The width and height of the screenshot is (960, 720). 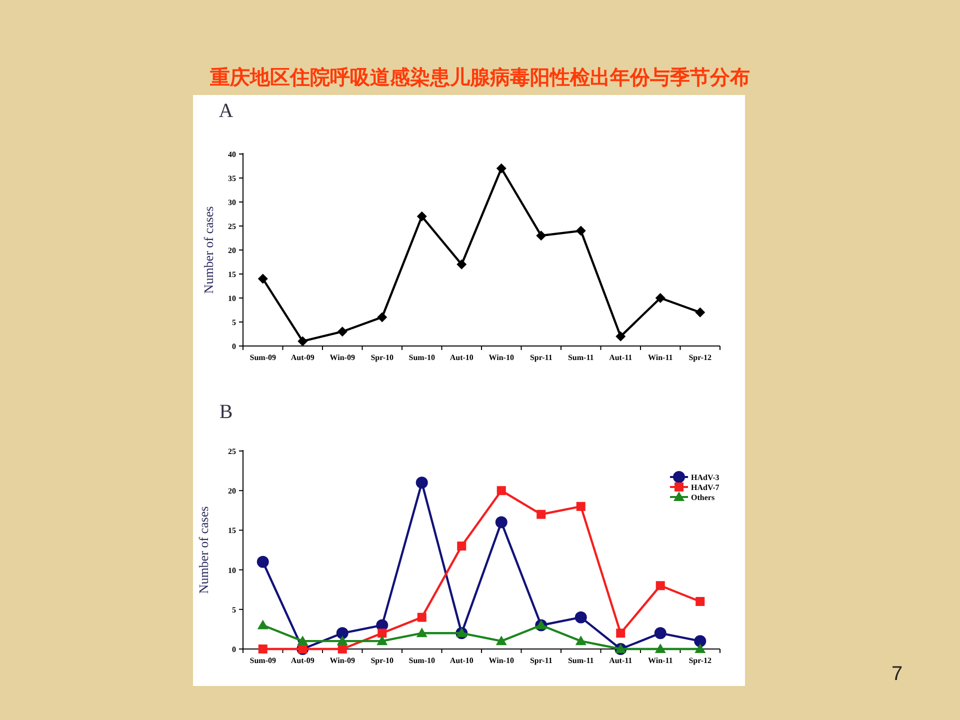 What do you see at coordinates (226, 111) in the screenshot?
I see `chart-subtitle: A` at bounding box center [226, 111].